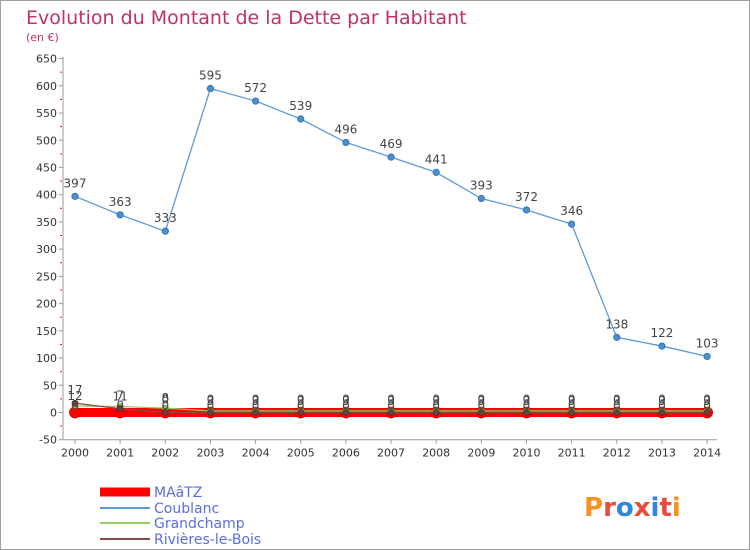 The image size is (750, 550). I want to click on x-tick-label: 2013, so click(662, 453).